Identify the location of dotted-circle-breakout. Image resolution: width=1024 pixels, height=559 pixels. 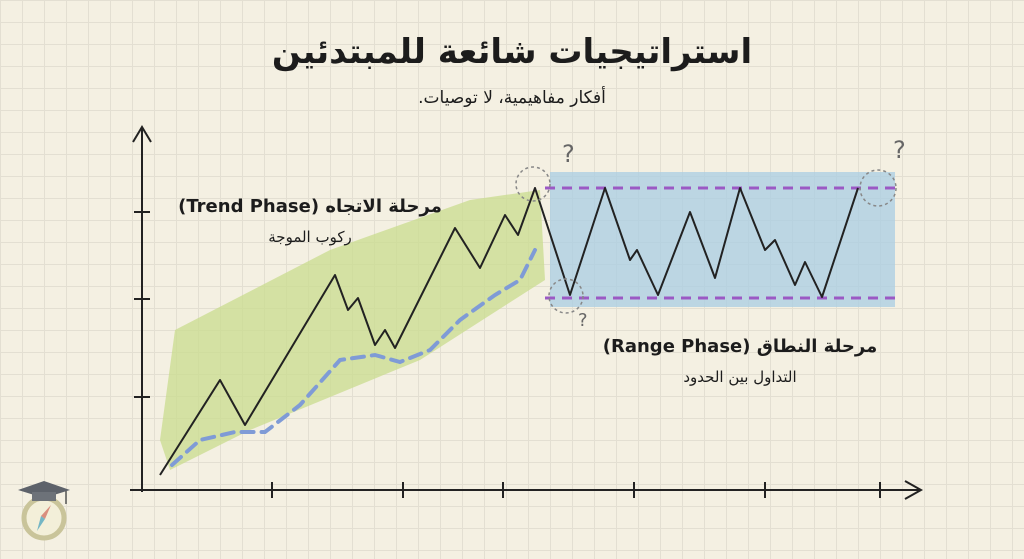
(878, 188).